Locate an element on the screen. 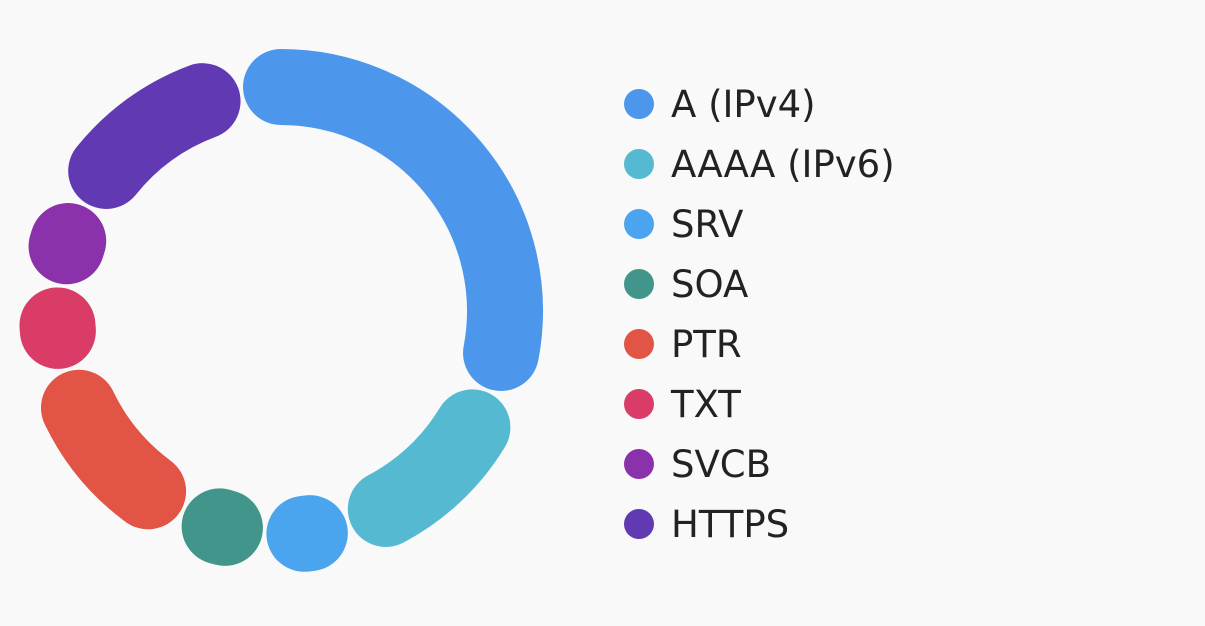 The image size is (1205, 626). legend-item-https: HTTPS is located at coordinates (759, 524).